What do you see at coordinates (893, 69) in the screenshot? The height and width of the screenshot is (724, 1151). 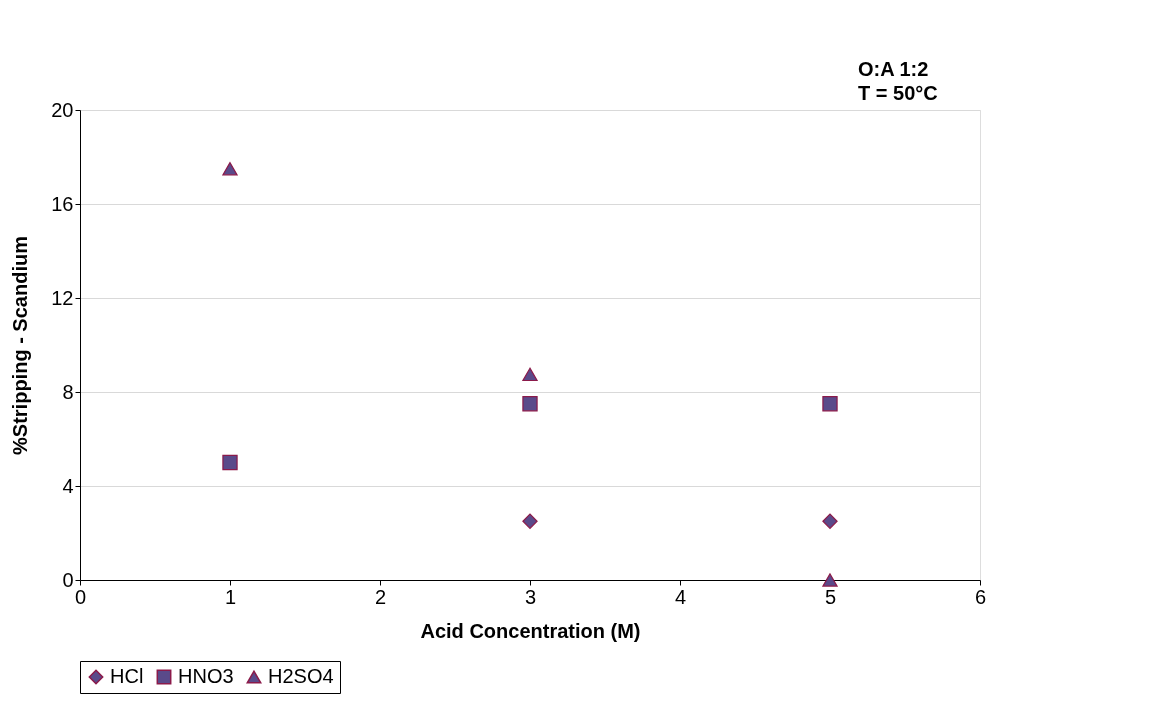 I see `text: O:A 1:2` at bounding box center [893, 69].